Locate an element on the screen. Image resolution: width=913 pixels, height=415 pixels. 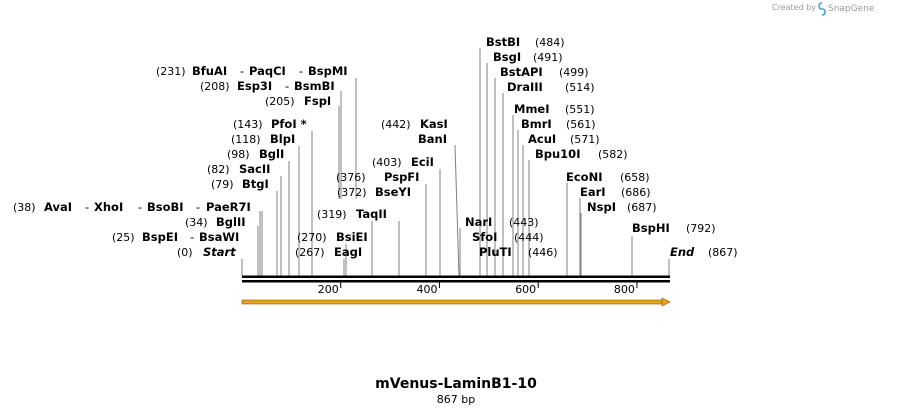
site-name-esp3i: Esp3I is located at coordinates (254, 86).